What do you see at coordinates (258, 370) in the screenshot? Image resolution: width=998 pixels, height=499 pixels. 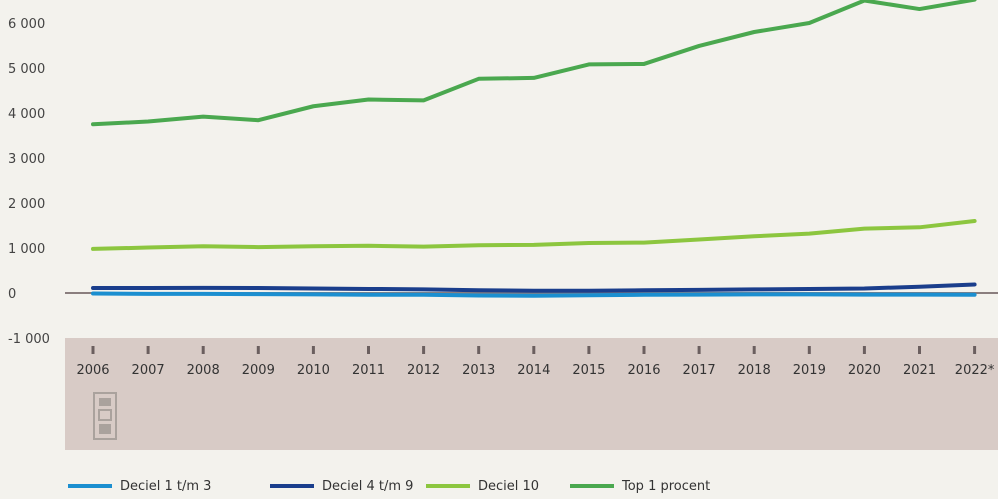 I see `x-tick-label: 2009` at bounding box center [258, 370].